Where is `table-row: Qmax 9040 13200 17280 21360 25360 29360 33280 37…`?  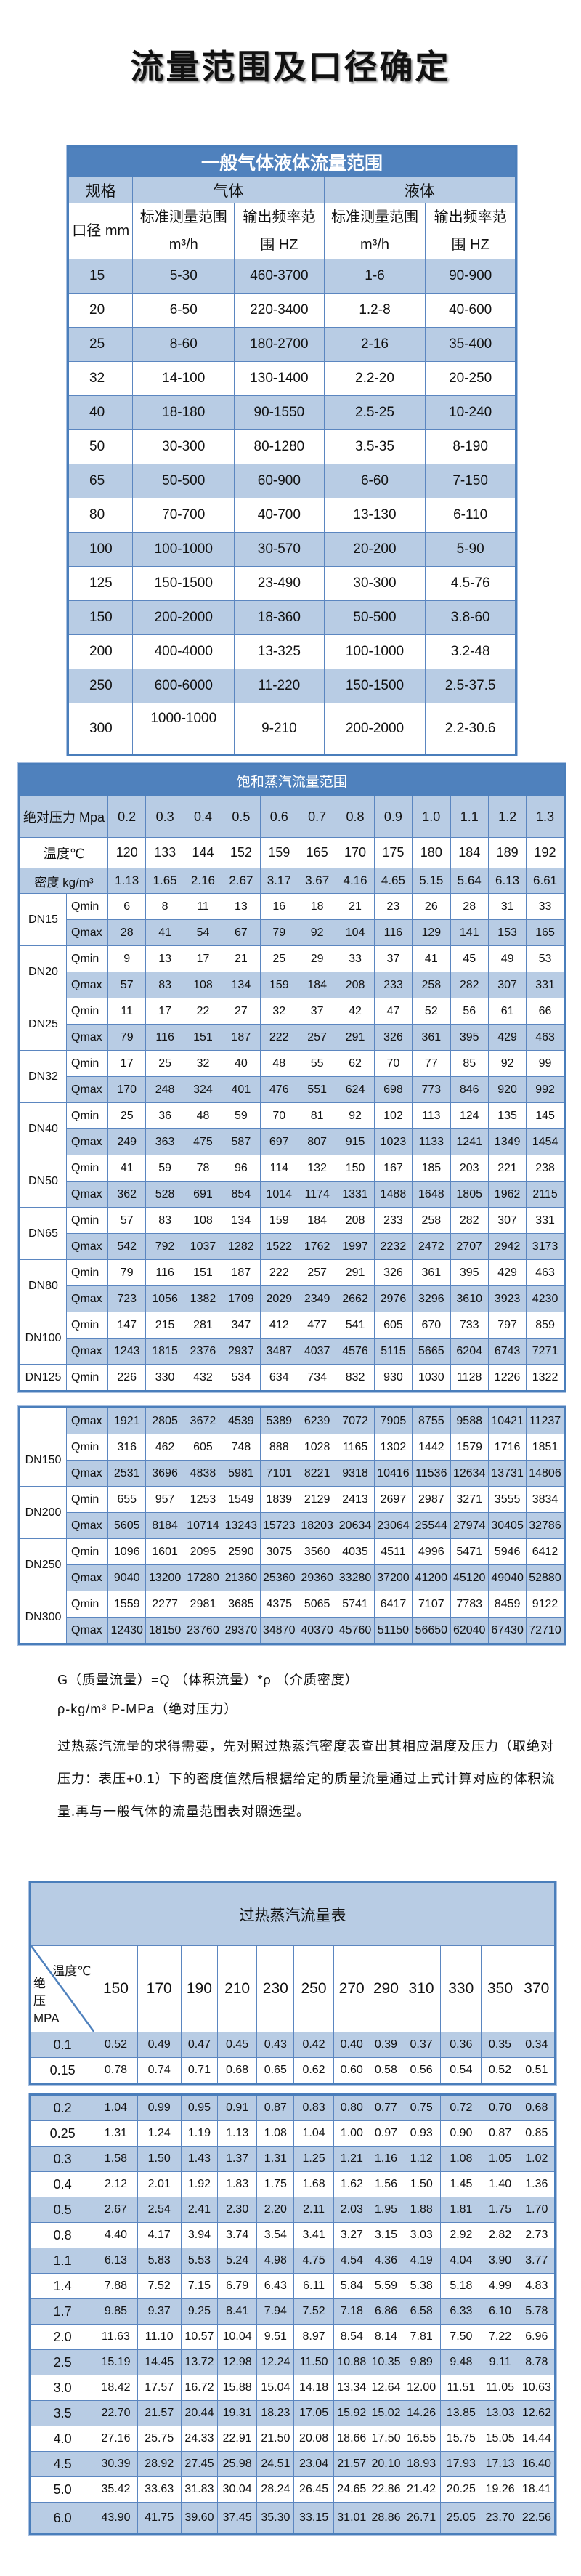 table-row: Qmax 9040 13200 17280 21360 25360 29360 33280 37… is located at coordinates (292, 1578).